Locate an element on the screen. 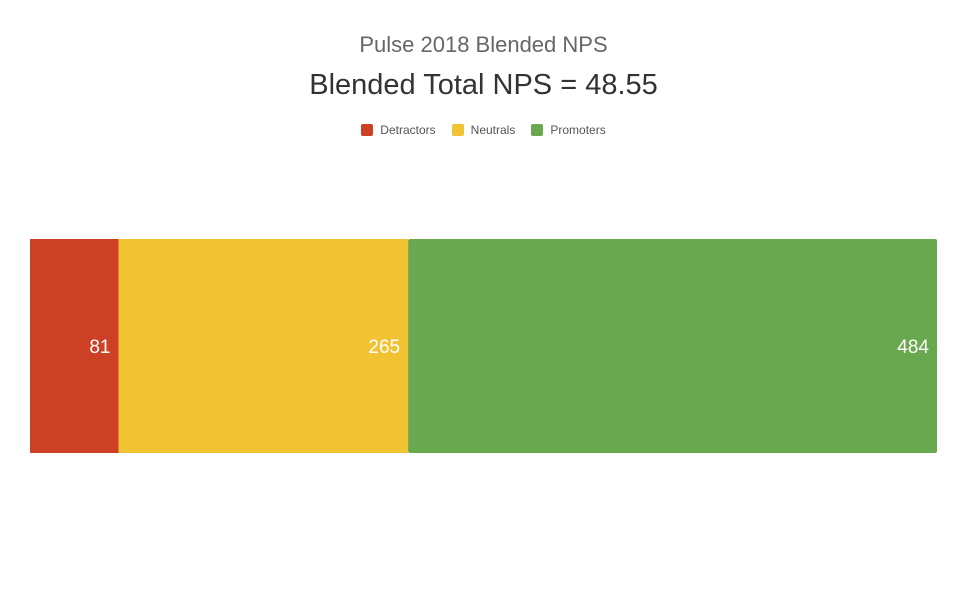  chart-title: Blended Total NPS = 48.55 is located at coordinates (483, 85).